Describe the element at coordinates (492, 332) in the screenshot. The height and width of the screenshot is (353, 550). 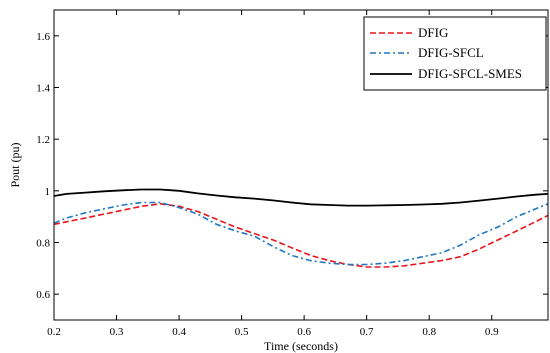
I see `x-tick-label: 0.9` at that location.